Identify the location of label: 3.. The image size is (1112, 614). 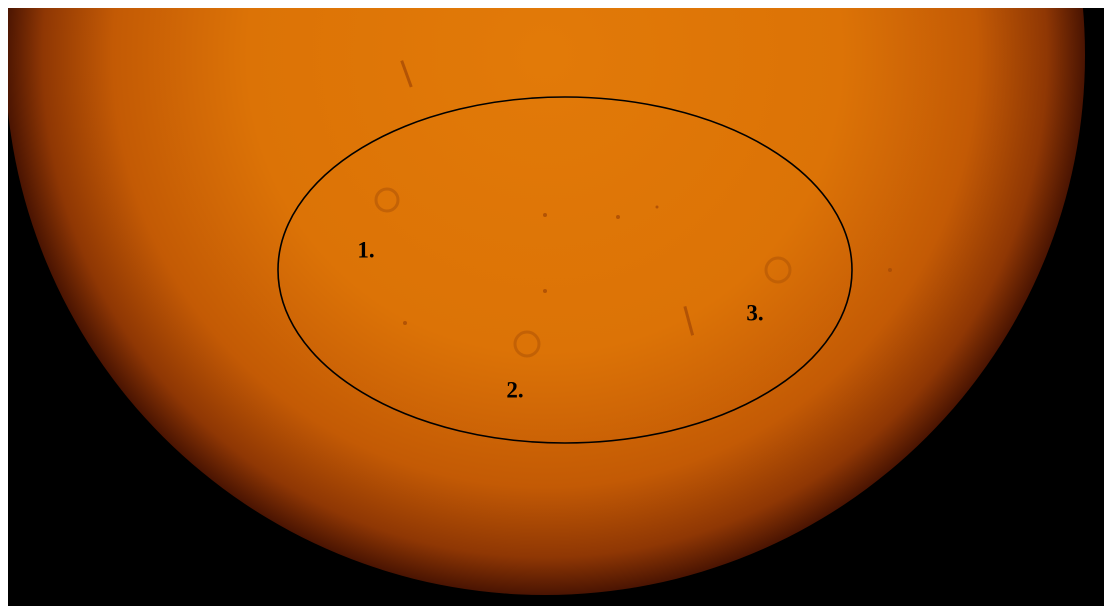
(754, 312).